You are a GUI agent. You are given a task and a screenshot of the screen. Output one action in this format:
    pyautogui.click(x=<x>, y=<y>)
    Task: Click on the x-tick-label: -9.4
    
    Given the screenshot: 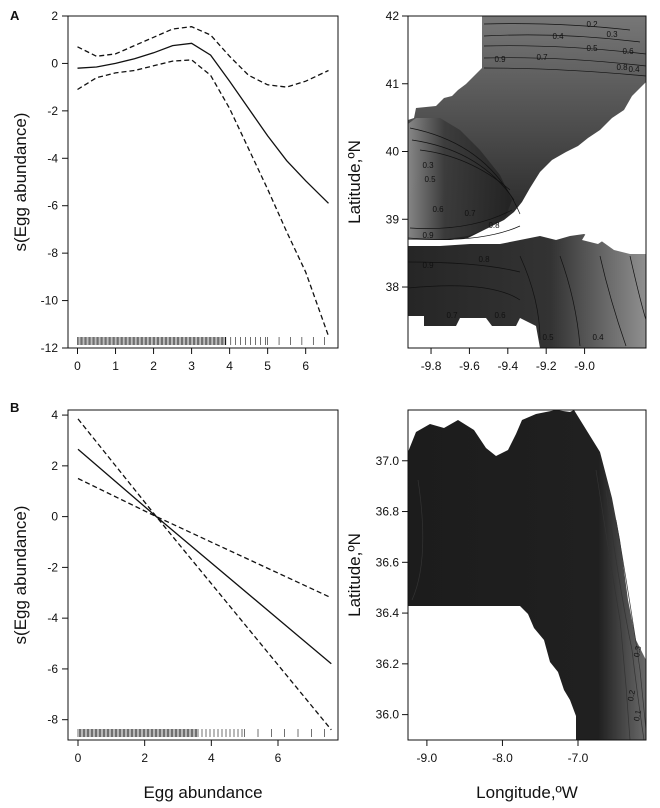 What is the action you would take?
    pyautogui.click(x=507, y=366)
    